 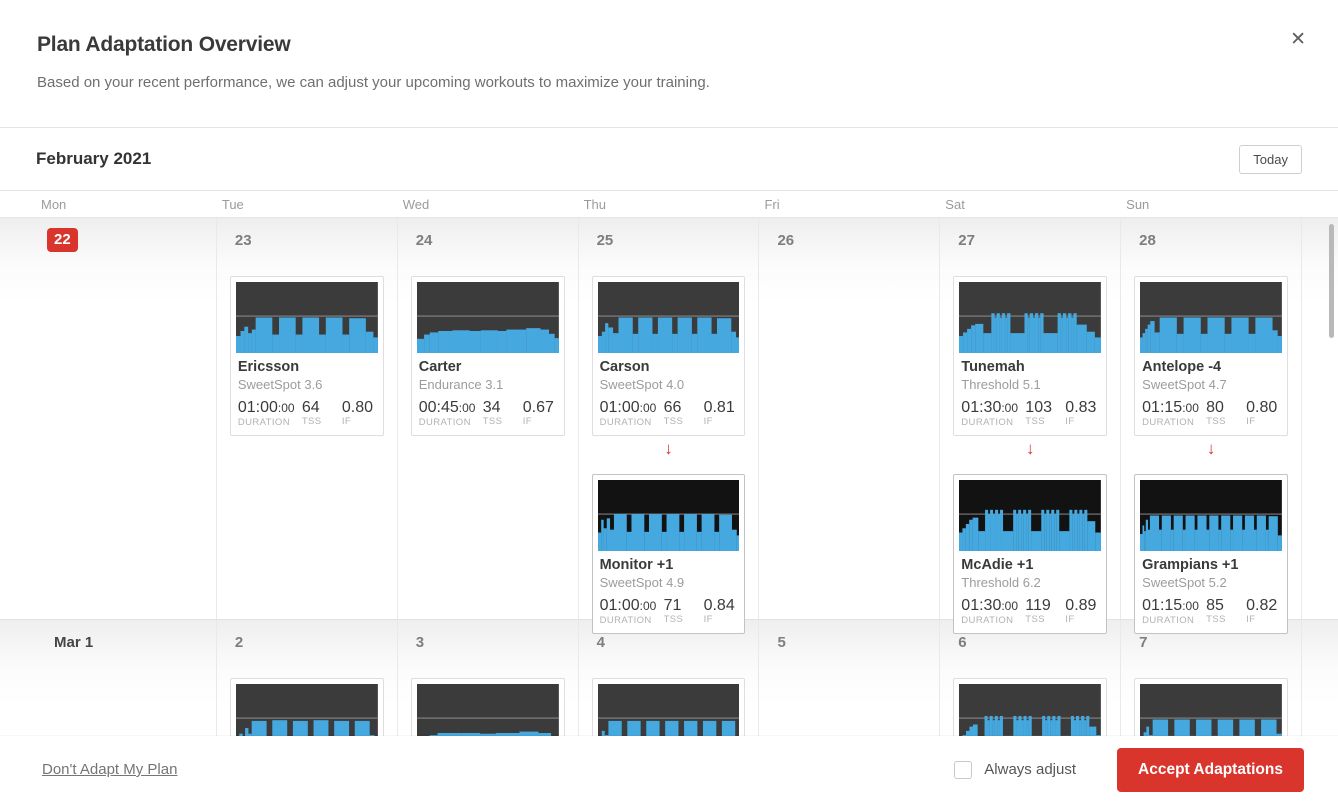 What do you see at coordinates (636, 565) in the screenshot?
I see `workout-name: Monitor +1` at bounding box center [636, 565].